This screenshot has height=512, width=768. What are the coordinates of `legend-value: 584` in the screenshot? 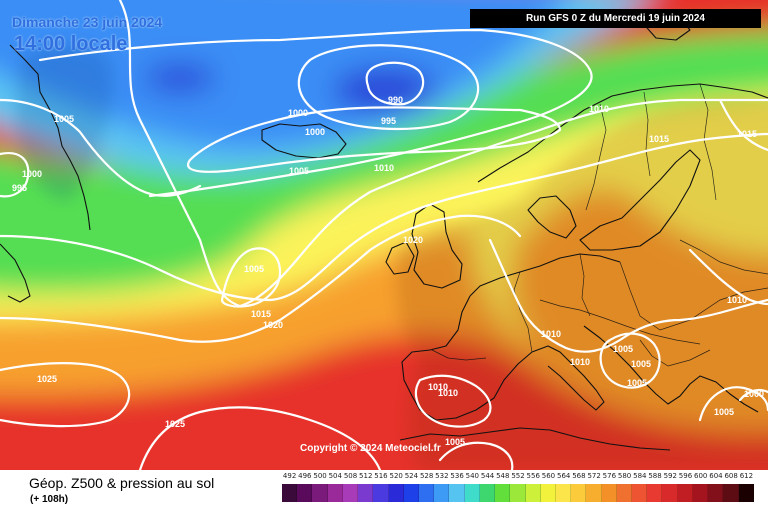 It's located at (640, 476).